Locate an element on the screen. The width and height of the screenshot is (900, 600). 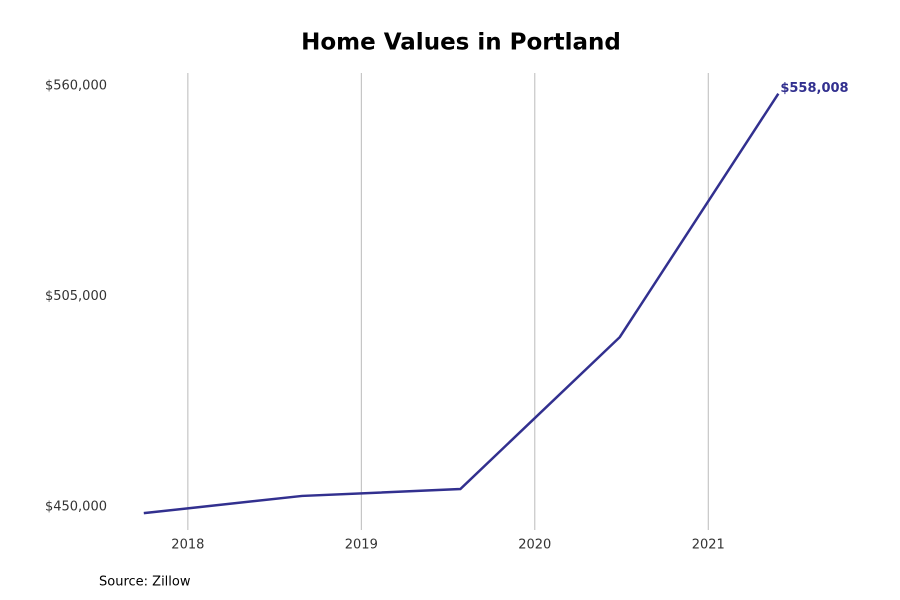
data-label: $558,008 is located at coordinates (814, 88).